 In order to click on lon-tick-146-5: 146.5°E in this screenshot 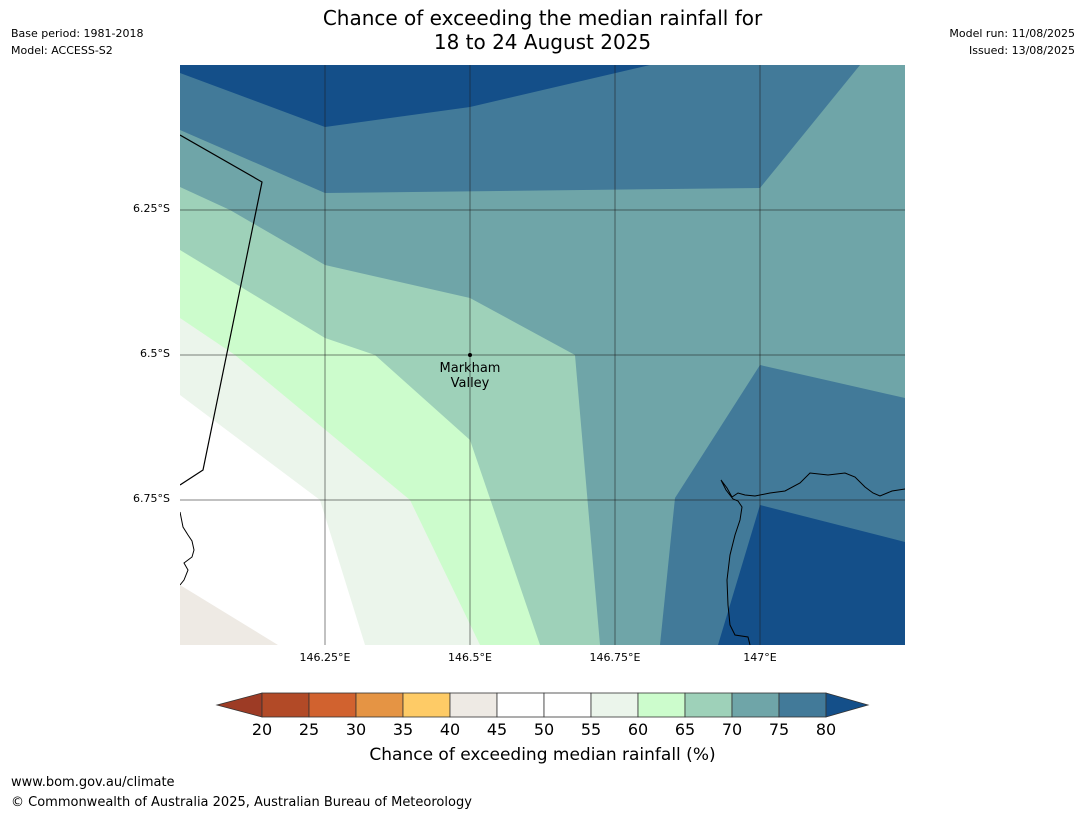, I will do `click(470, 657)`.